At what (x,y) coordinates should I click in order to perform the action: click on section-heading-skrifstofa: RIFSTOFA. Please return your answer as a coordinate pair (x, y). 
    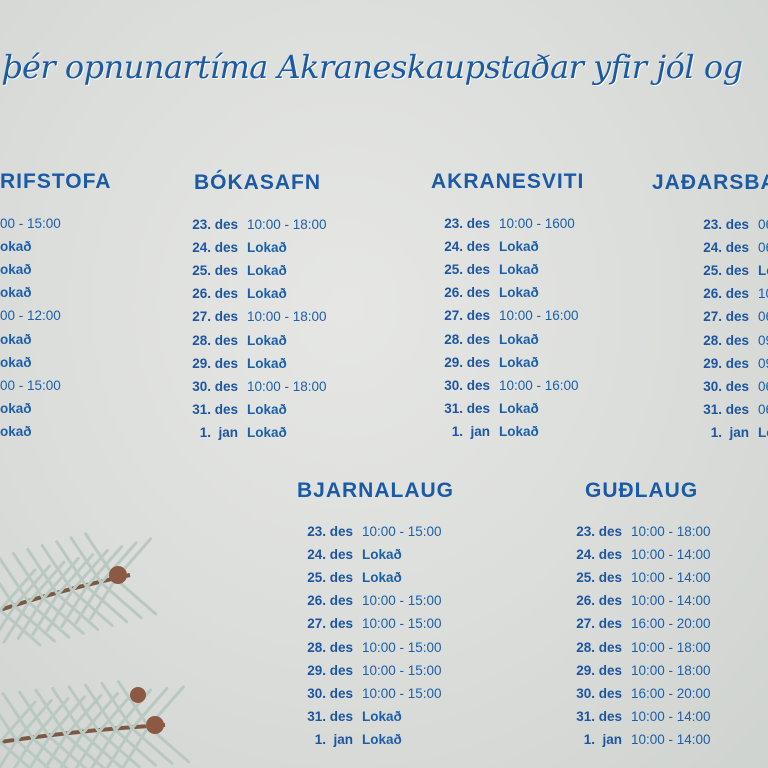
    Looking at the image, I should click on (56, 181).